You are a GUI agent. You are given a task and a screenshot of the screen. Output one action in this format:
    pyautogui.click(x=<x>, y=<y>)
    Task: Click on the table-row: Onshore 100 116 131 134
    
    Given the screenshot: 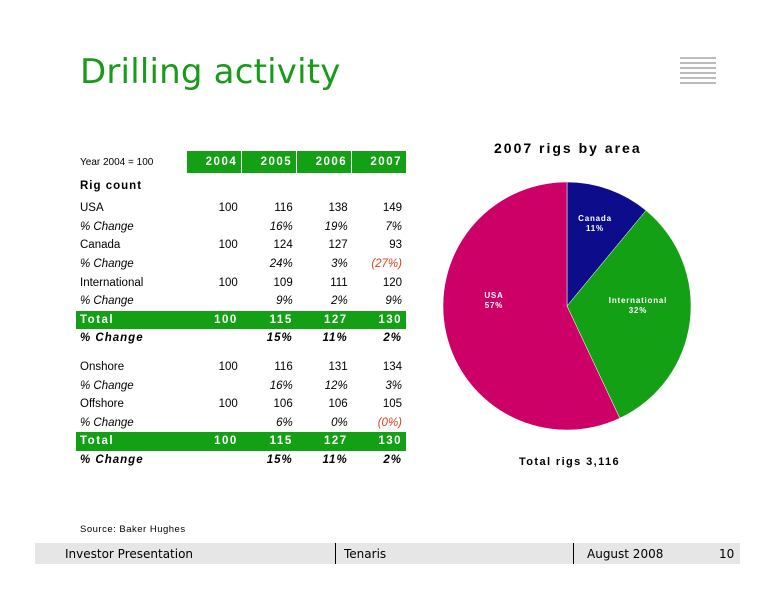 What is the action you would take?
    pyautogui.click(x=241, y=367)
    